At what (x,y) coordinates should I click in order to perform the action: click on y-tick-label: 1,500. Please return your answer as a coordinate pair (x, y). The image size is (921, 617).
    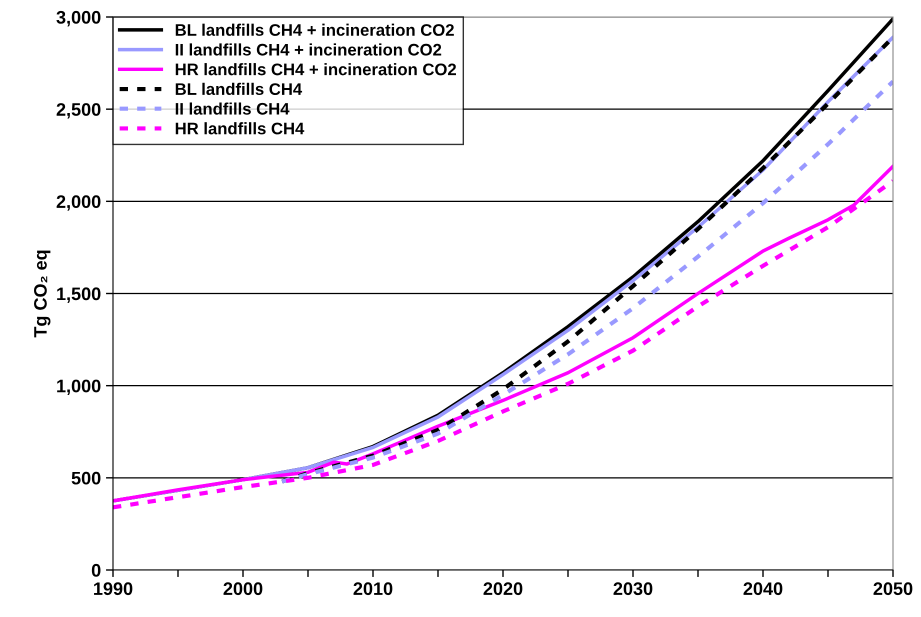
    Looking at the image, I should click on (78, 295).